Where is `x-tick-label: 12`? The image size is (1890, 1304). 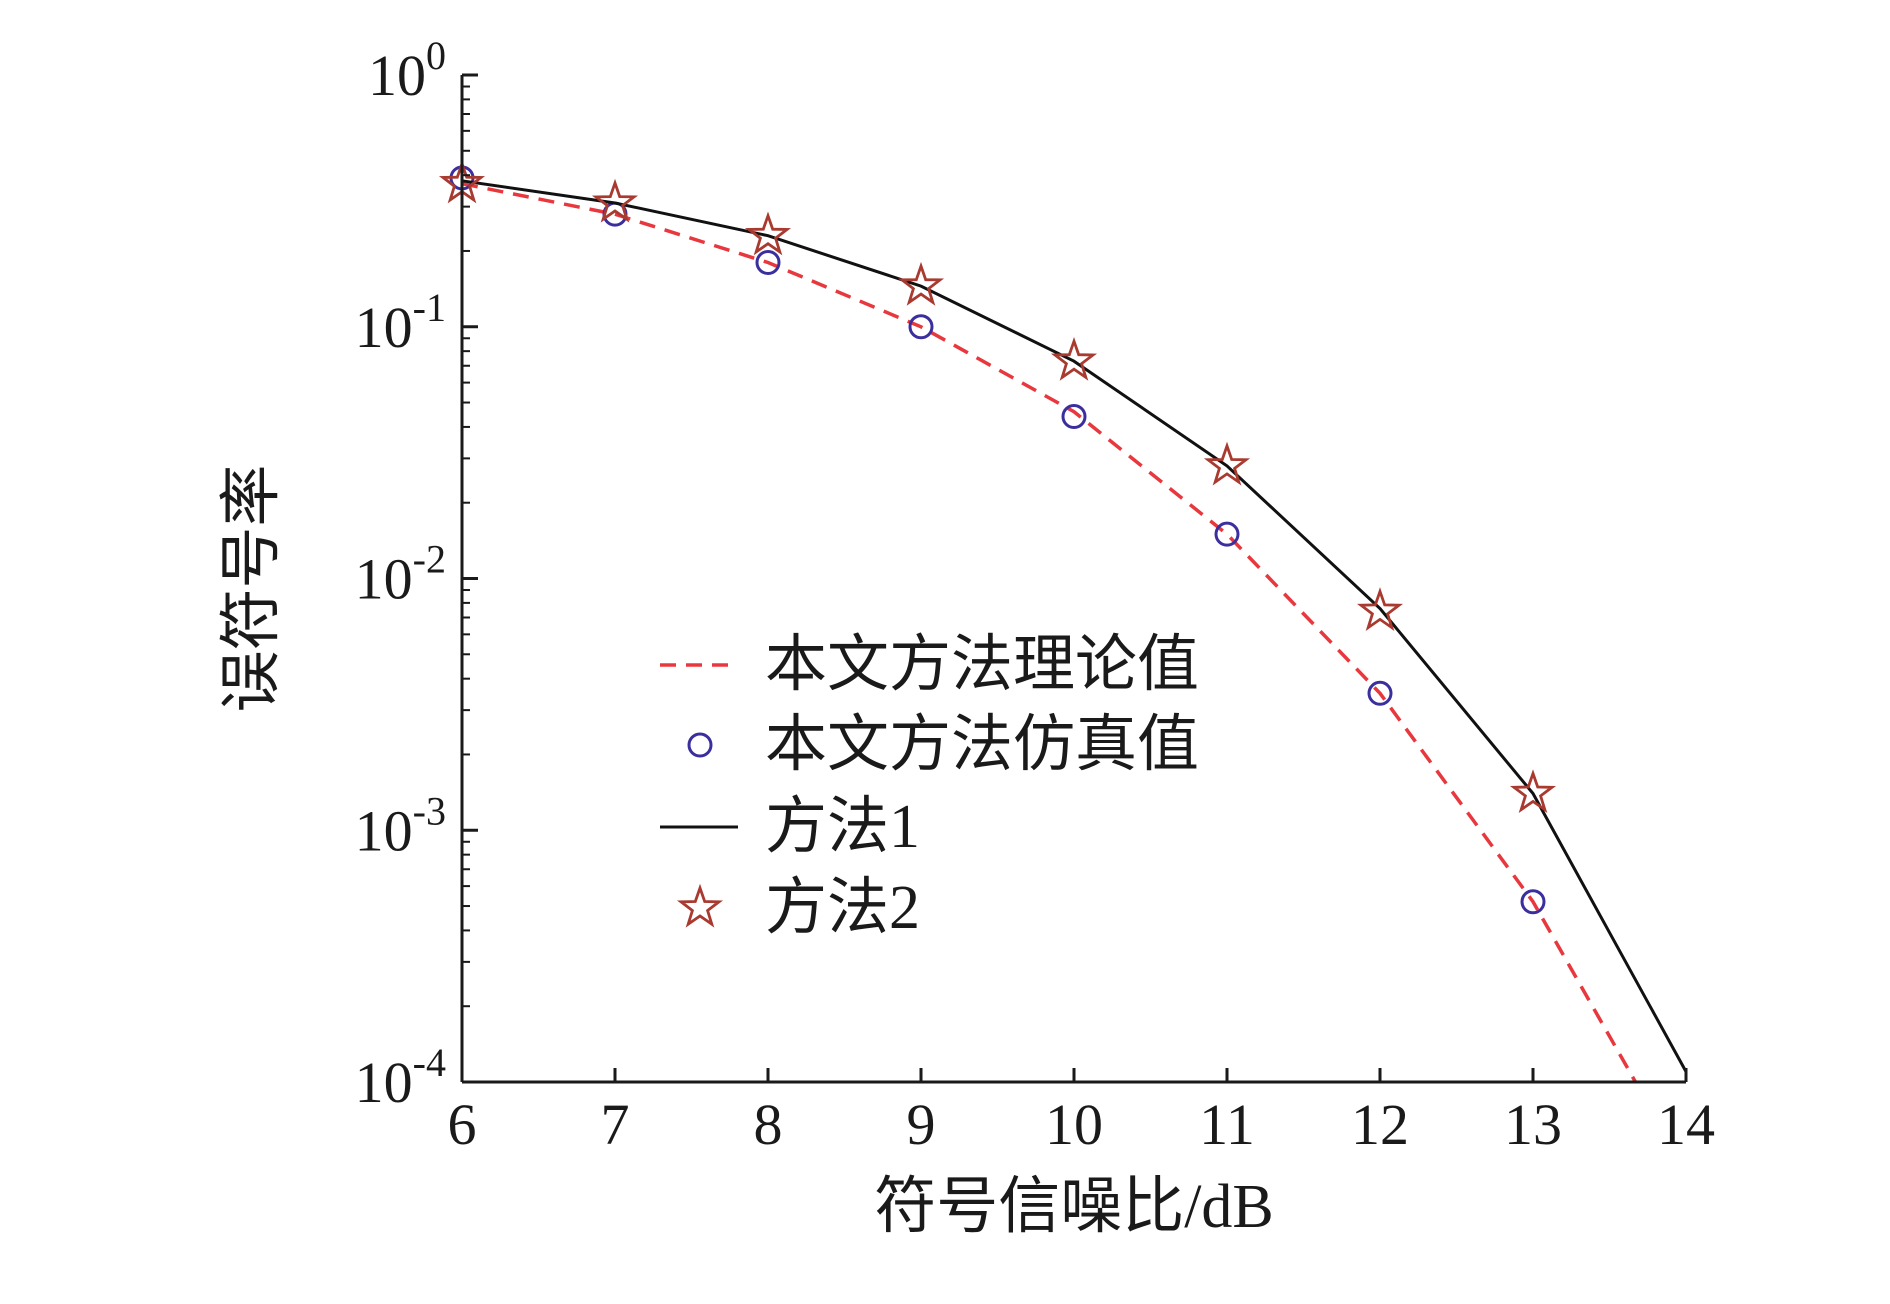
x-tick-label: 12 is located at coordinates (1380, 1124).